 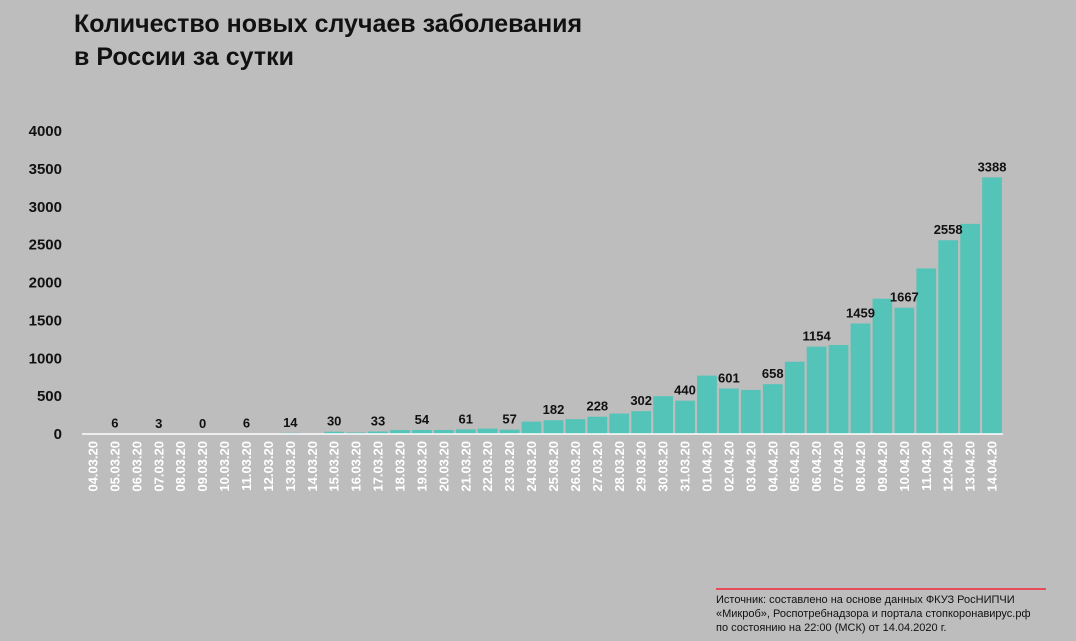 I want to click on x-tick-label: 27.03.20, so click(x=597, y=466).